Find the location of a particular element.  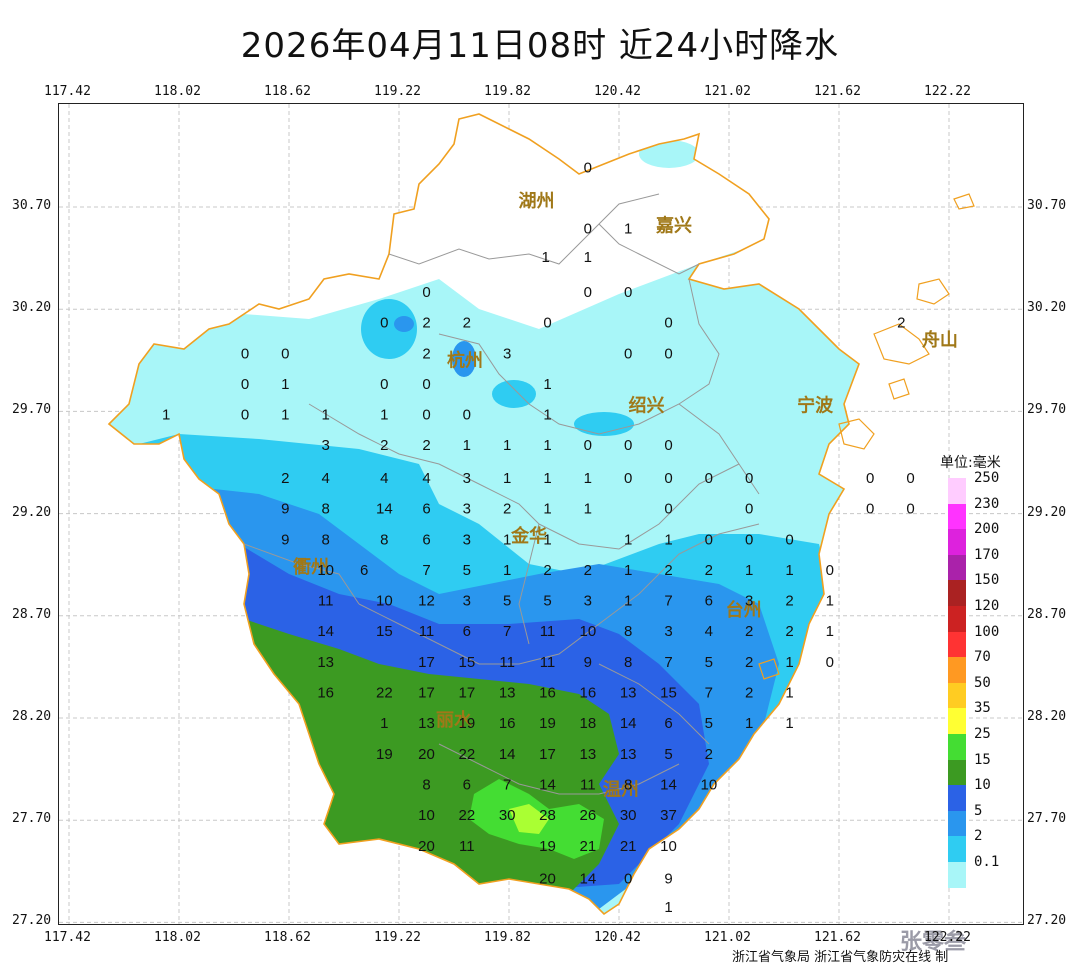

station-value: 8 is located at coordinates (384, 539).